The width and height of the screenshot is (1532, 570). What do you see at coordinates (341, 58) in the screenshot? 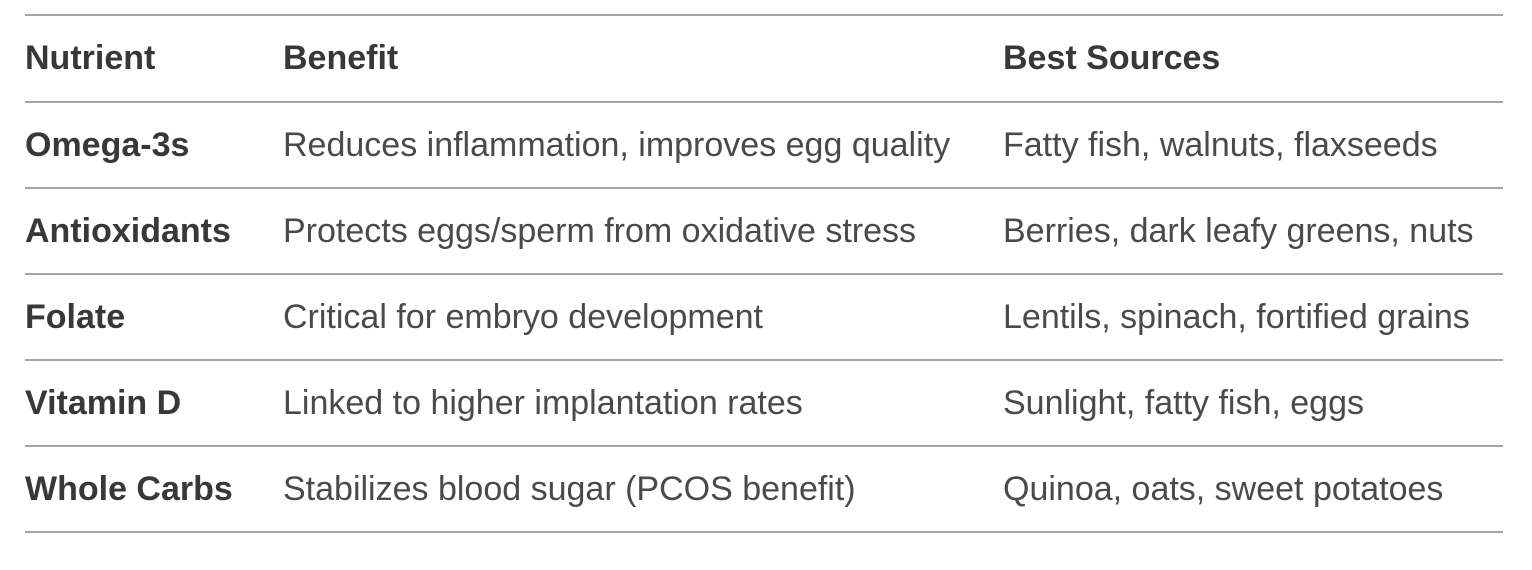
I see `column-header-benefit: Benefit` at bounding box center [341, 58].